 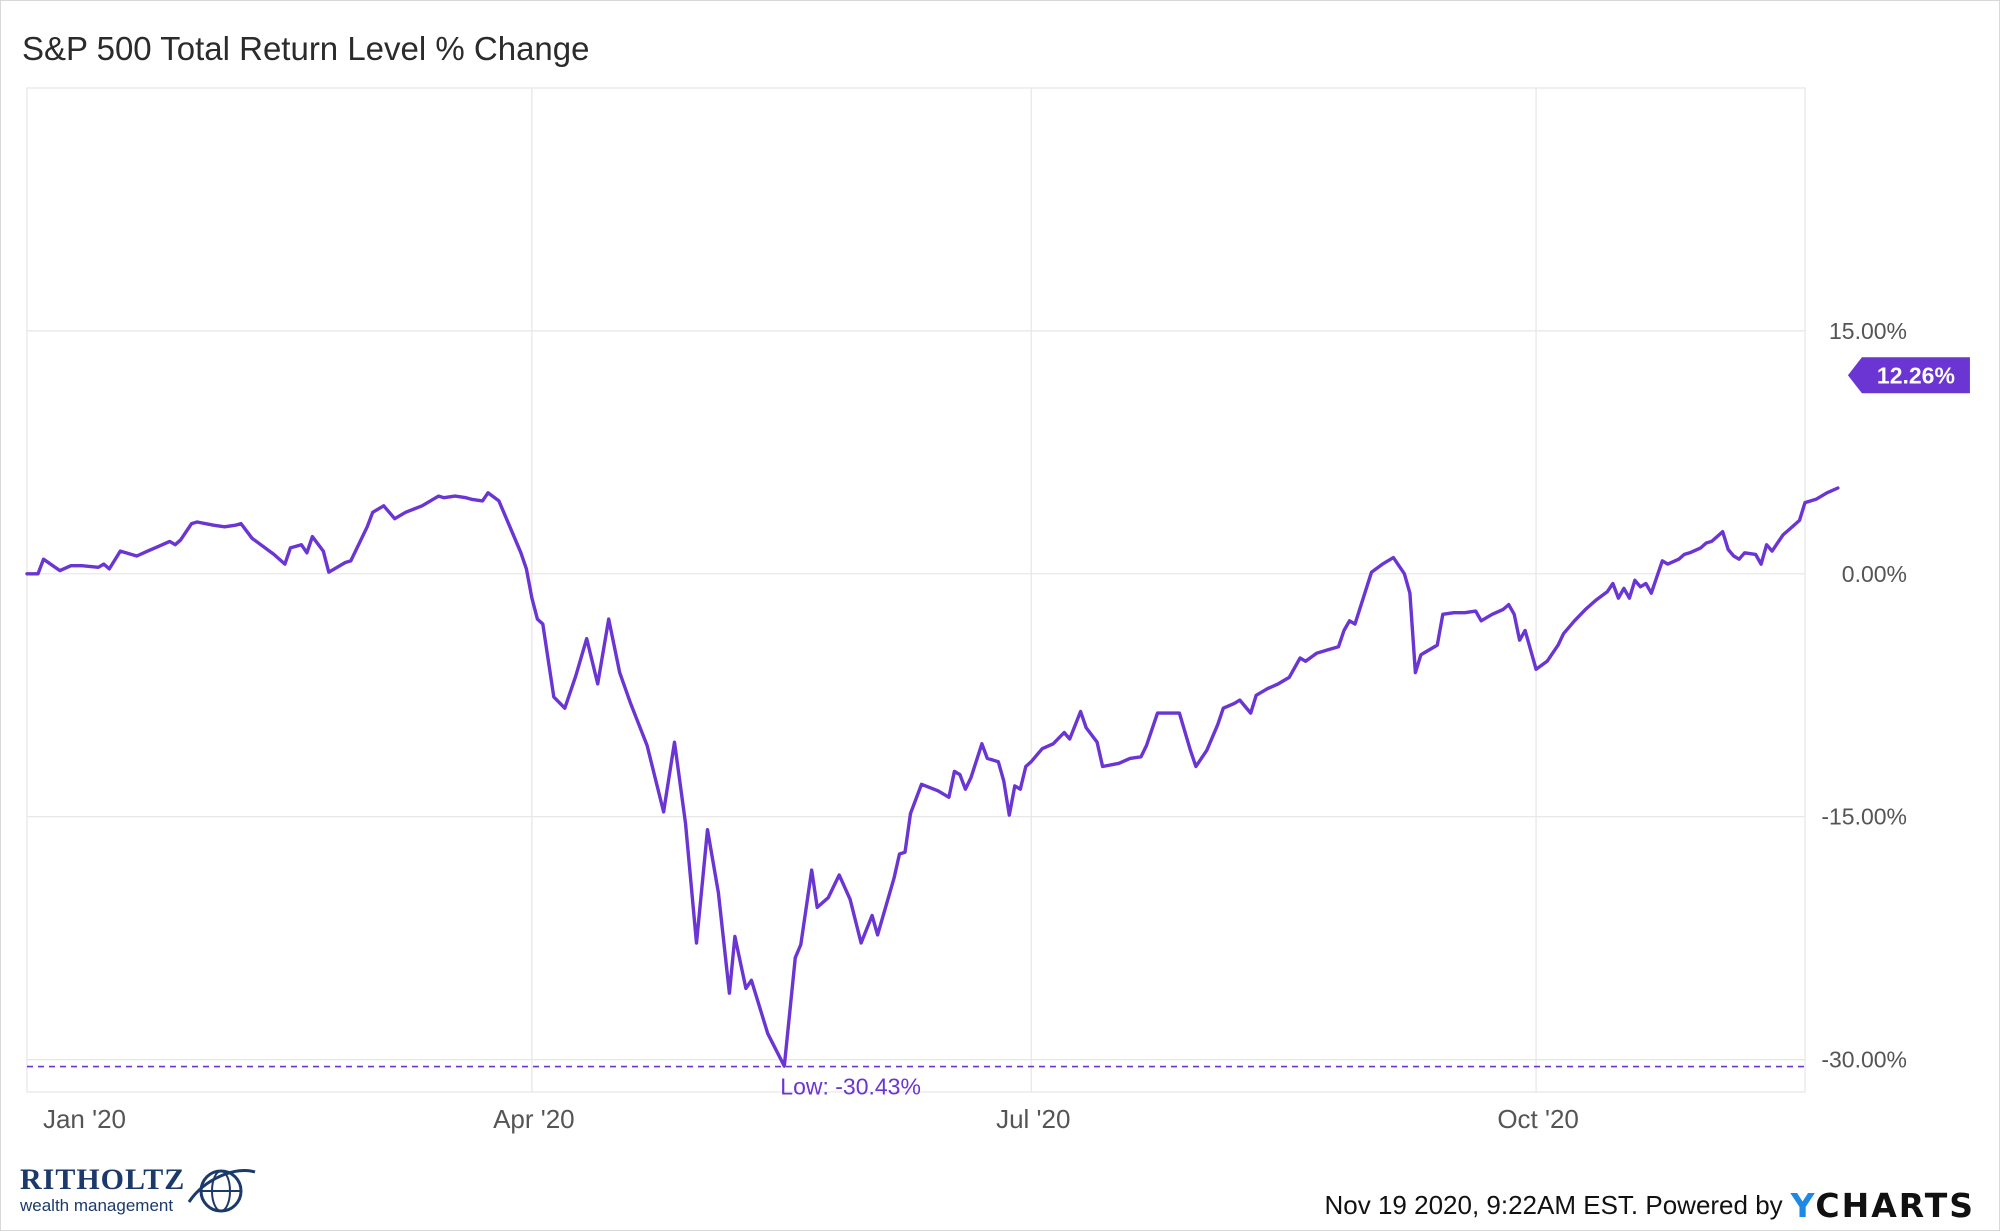 I want to click on y-tick-label: -30.00%, so click(x=1864, y=1060).